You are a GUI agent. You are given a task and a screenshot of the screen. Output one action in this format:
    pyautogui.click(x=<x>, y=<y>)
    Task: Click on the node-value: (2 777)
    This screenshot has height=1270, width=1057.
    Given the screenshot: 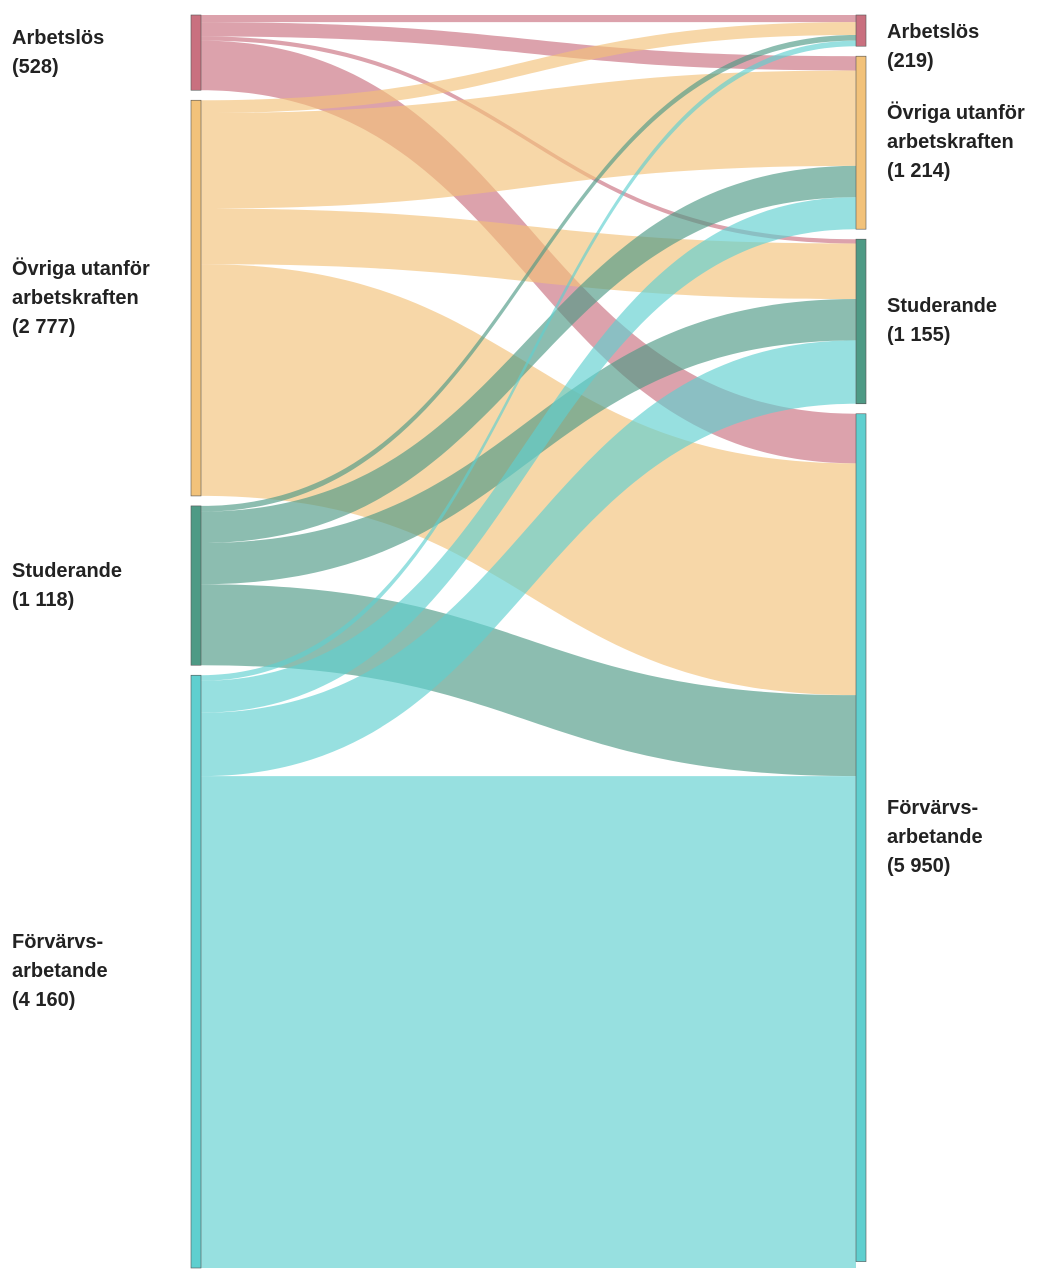 What is the action you would take?
    pyautogui.click(x=44, y=326)
    